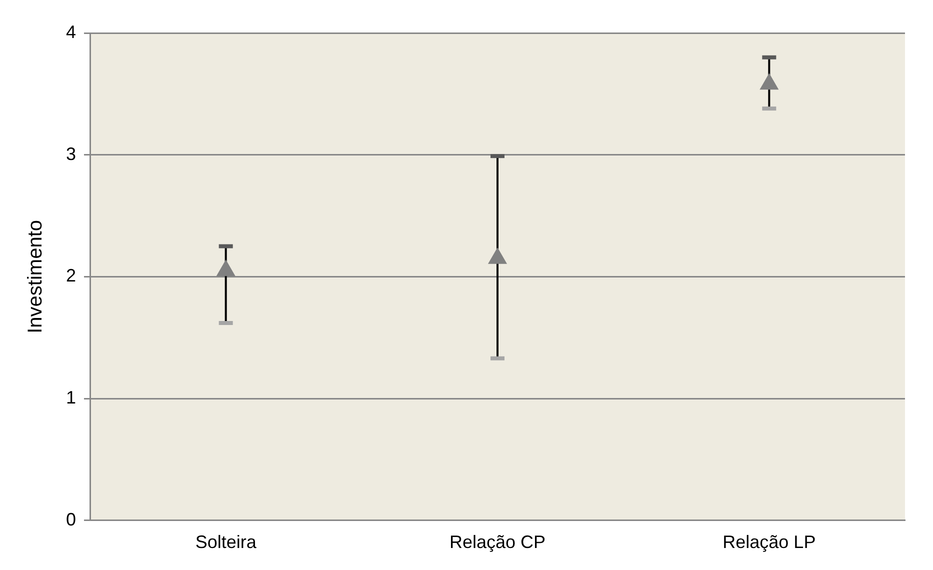 The width and height of the screenshot is (933, 570). Describe the element at coordinates (71, 398) in the screenshot. I see `y-tick-label: 1` at that location.